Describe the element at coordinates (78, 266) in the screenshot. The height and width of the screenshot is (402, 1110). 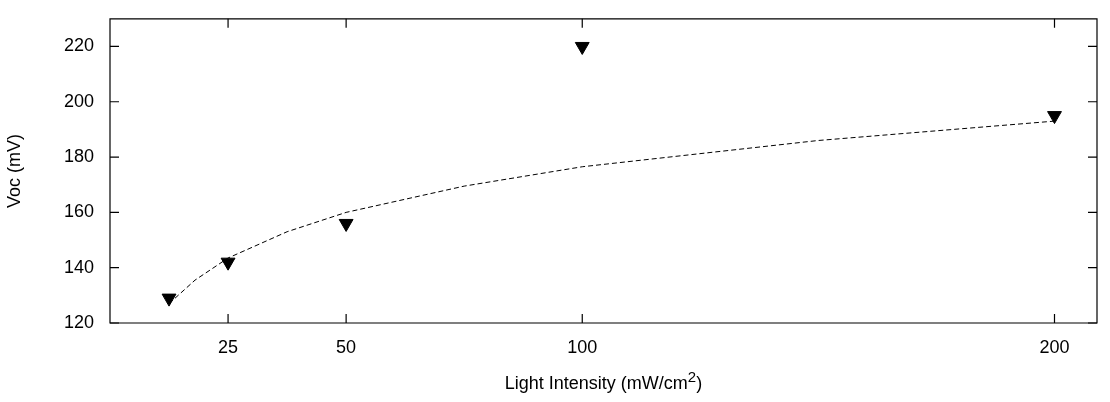
I see `y-tick-label: 140` at that location.